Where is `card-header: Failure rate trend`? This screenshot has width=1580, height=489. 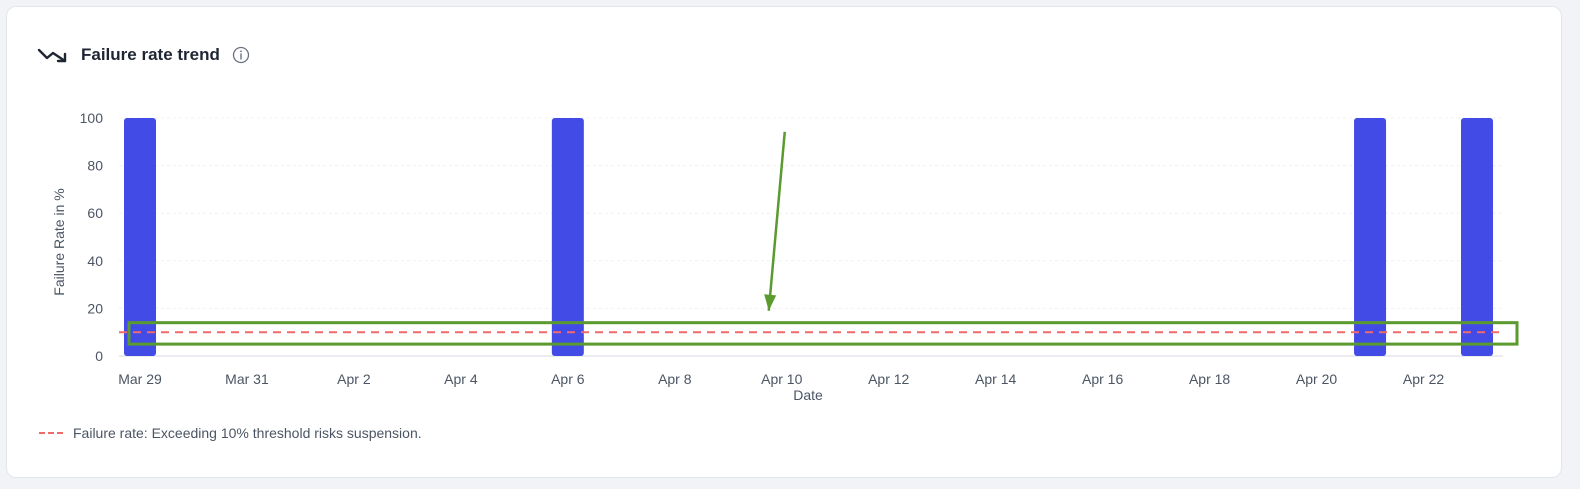 card-header: Failure rate trend is located at coordinates (143, 55).